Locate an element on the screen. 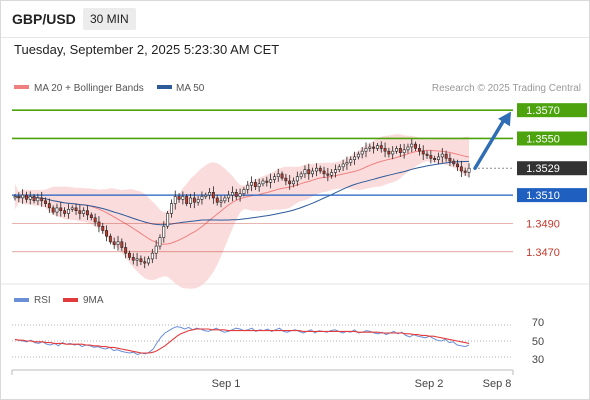 Image resolution: width=590 pixels, height=400 pixels. projection-arrow-shaft is located at coordinates (490, 142).